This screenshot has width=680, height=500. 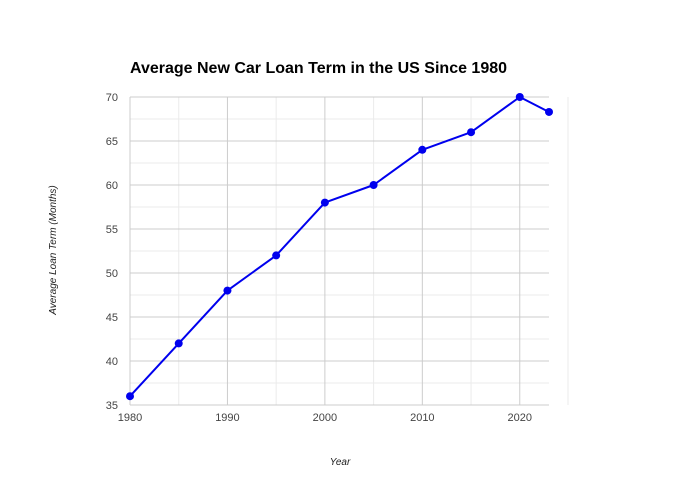 What do you see at coordinates (112, 318) in the screenshot?
I see `y-tick-label: 45` at bounding box center [112, 318].